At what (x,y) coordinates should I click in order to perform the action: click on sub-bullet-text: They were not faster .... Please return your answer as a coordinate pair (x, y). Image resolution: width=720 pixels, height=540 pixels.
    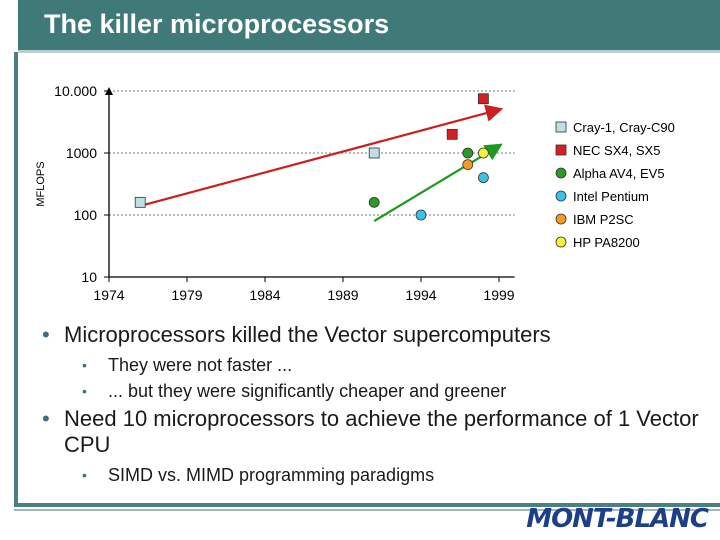
    Looking at the image, I should click on (200, 365).